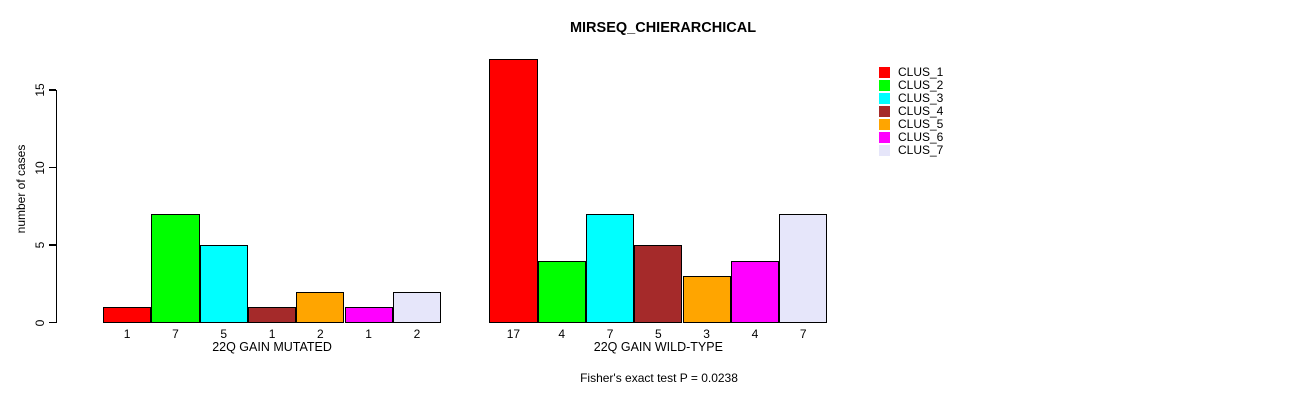  I want to click on chart-title: MIRSEQ_CHIERARCHICAL, so click(663, 28).